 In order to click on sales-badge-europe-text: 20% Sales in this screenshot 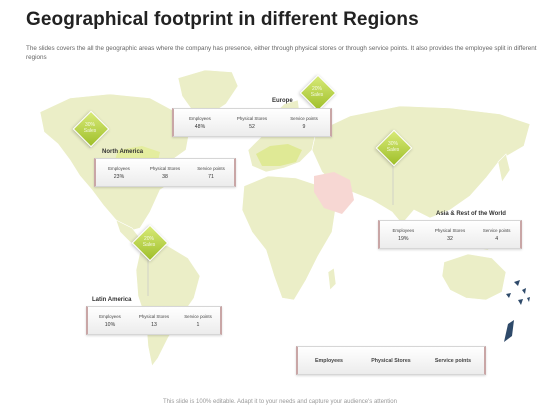, I will do `click(317, 92)`.